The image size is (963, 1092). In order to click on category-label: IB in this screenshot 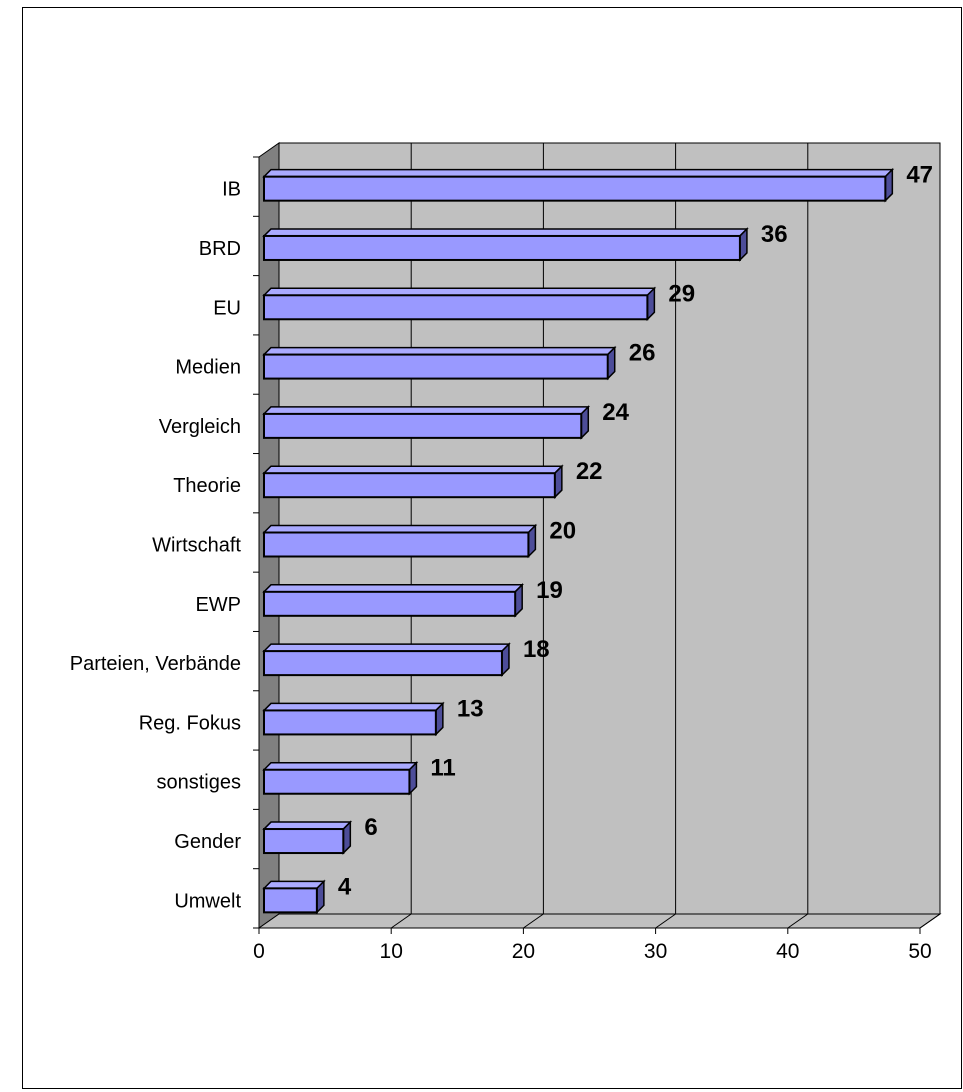, I will do `click(231, 190)`.